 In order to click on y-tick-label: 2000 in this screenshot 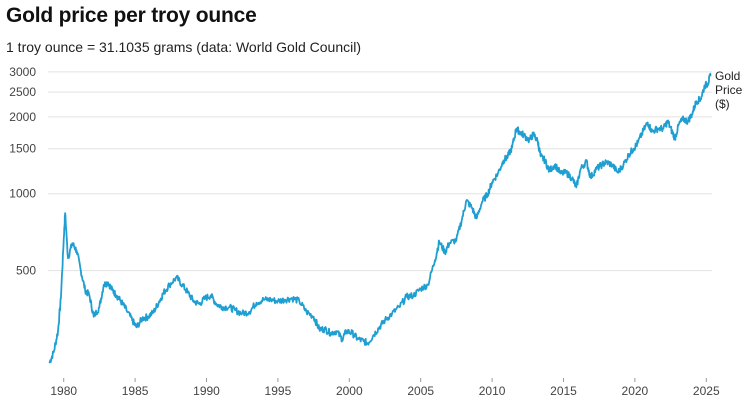, I will do `click(22, 117)`.